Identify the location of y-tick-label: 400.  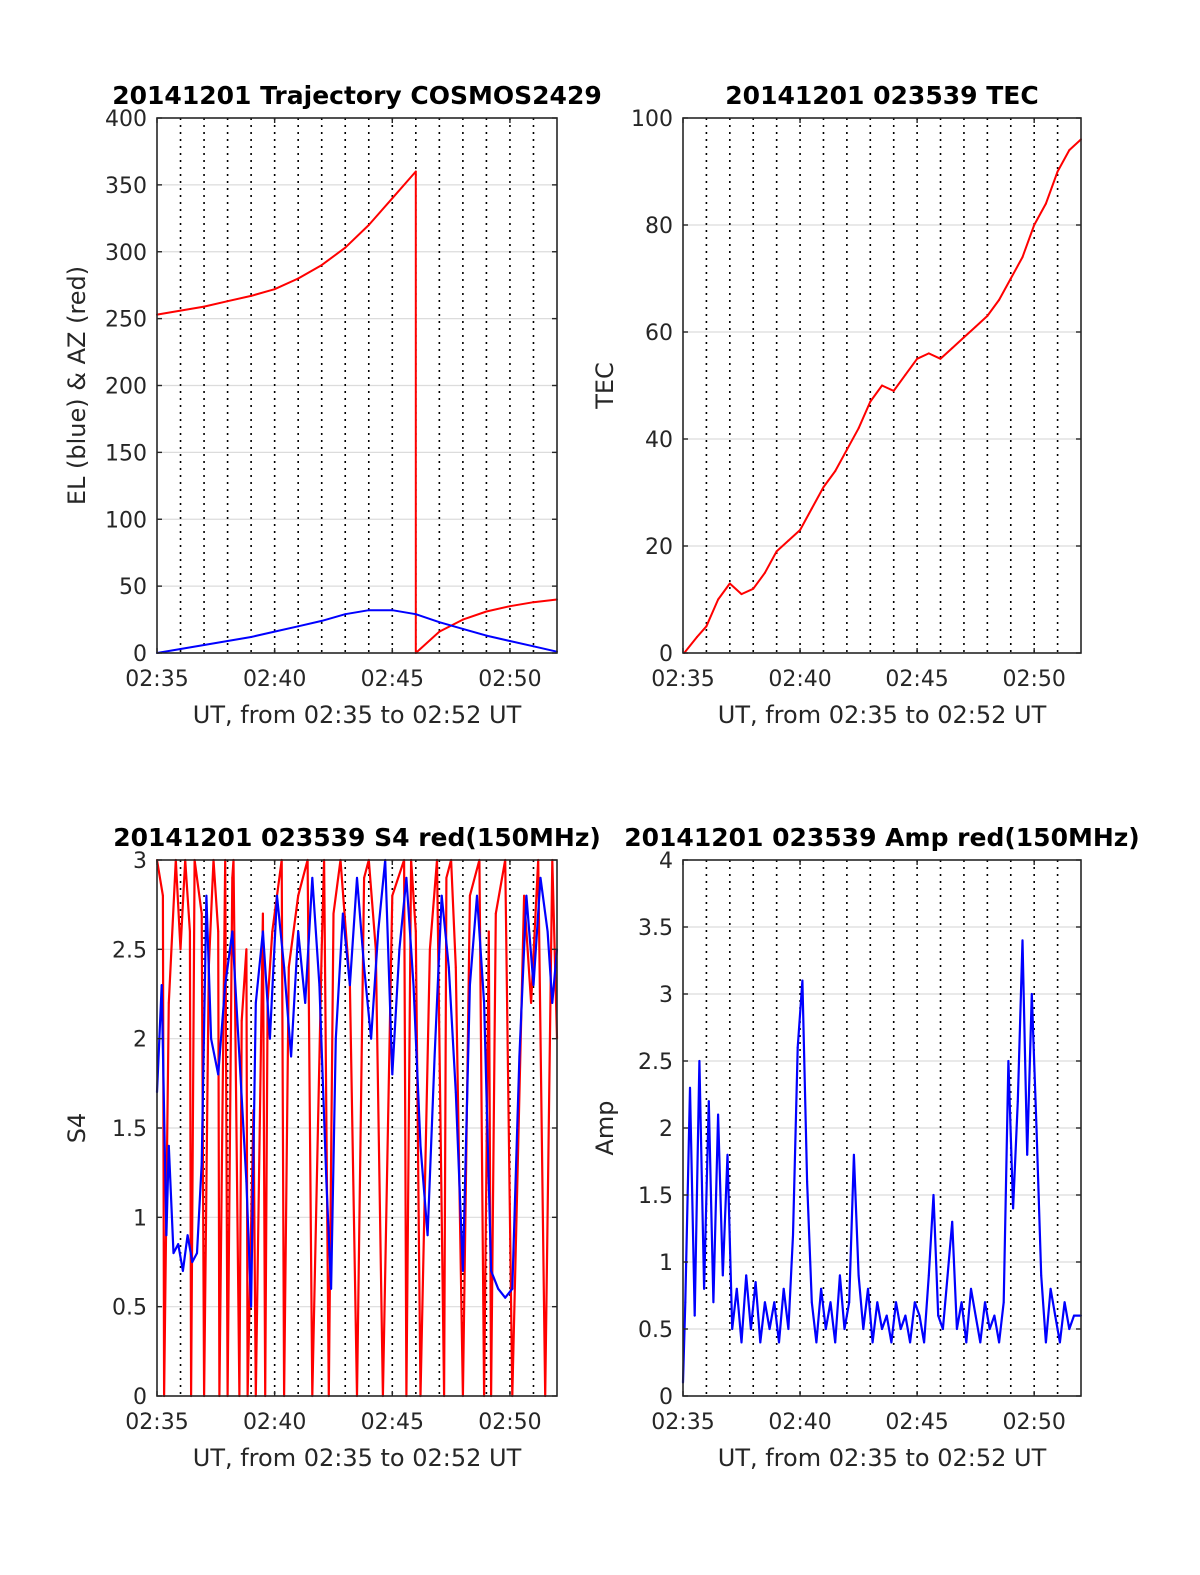
(126, 119).